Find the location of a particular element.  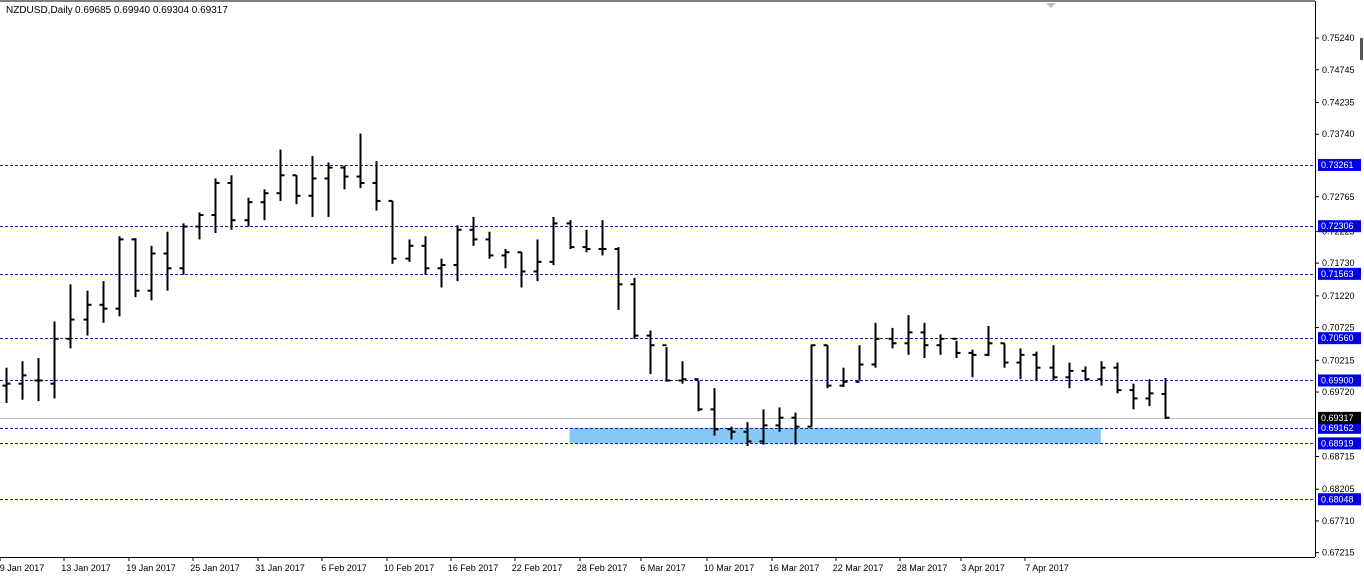

time-tick-label: 25 Jan 2017 is located at coordinates (215, 568).